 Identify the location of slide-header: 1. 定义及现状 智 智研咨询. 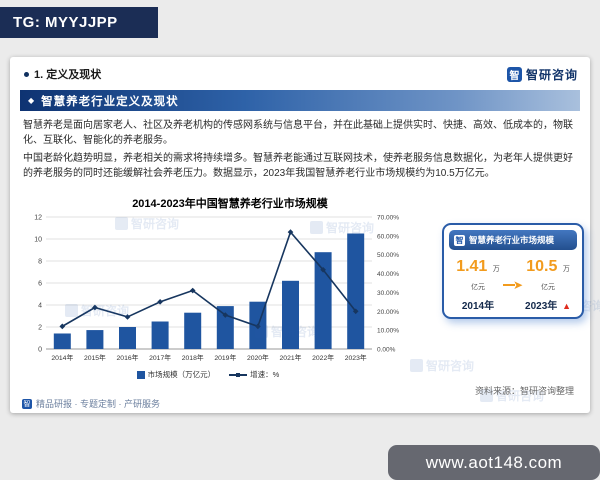
(301, 74).